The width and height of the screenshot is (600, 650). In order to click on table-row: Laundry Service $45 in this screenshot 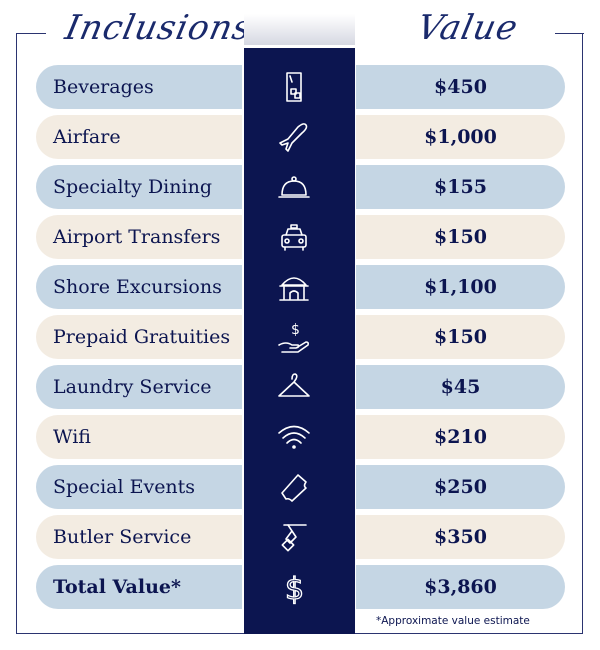, I will do `click(300, 387)`.